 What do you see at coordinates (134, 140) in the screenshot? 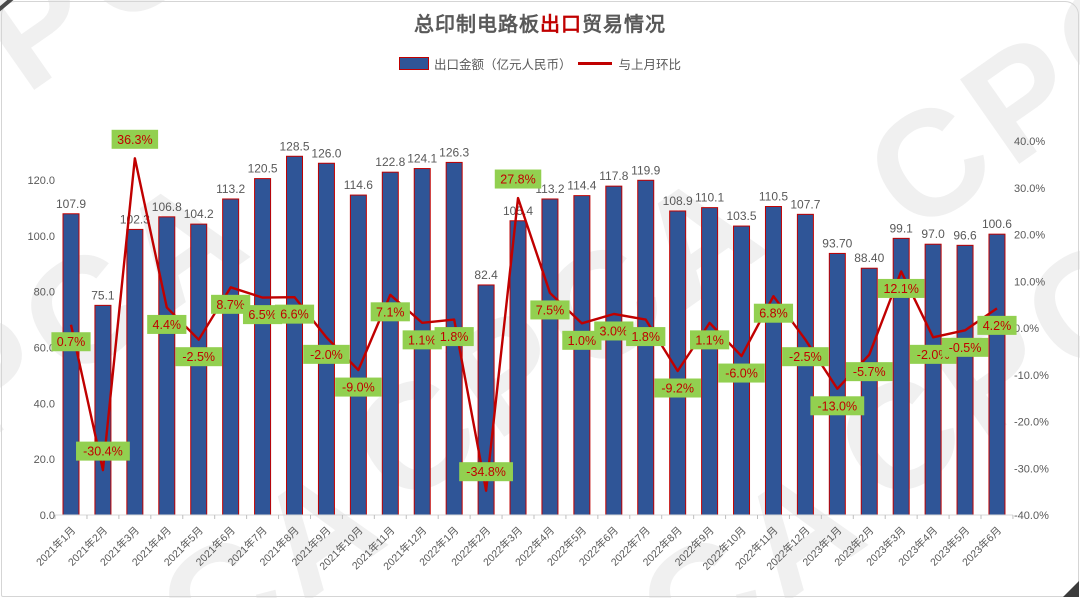
I see `line-point-label-text: 36.3%` at bounding box center [134, 140].